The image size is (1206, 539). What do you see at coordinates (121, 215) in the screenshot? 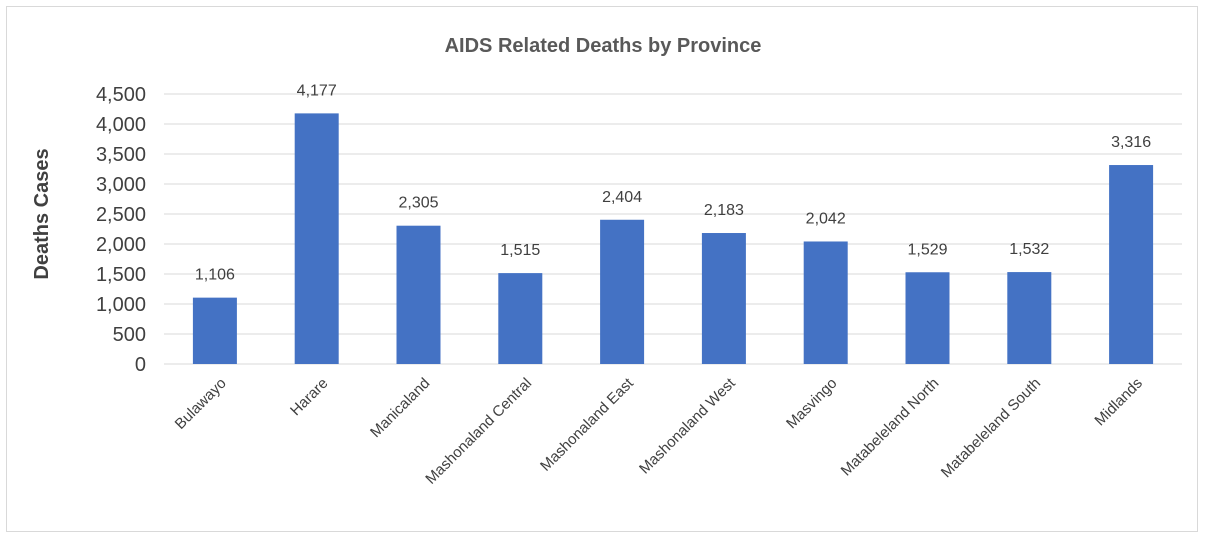
I see `y-tick-label: 2,500` at bounding box center [121, 215].